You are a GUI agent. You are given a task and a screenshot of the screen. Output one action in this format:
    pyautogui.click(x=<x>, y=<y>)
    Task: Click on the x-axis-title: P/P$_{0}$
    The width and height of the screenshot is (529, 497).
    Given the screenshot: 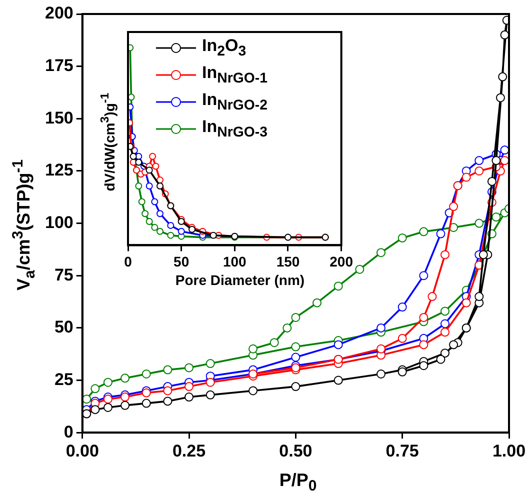 What is the action you would take?
    pyautogui.click(x=298, y=482)
    